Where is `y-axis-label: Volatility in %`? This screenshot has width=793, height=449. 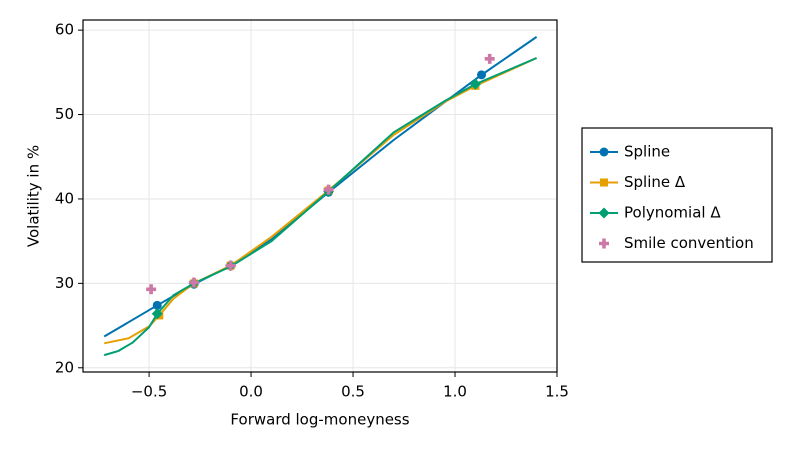
y-axis-label: Volatility in % is located at coordinates (34, 196).